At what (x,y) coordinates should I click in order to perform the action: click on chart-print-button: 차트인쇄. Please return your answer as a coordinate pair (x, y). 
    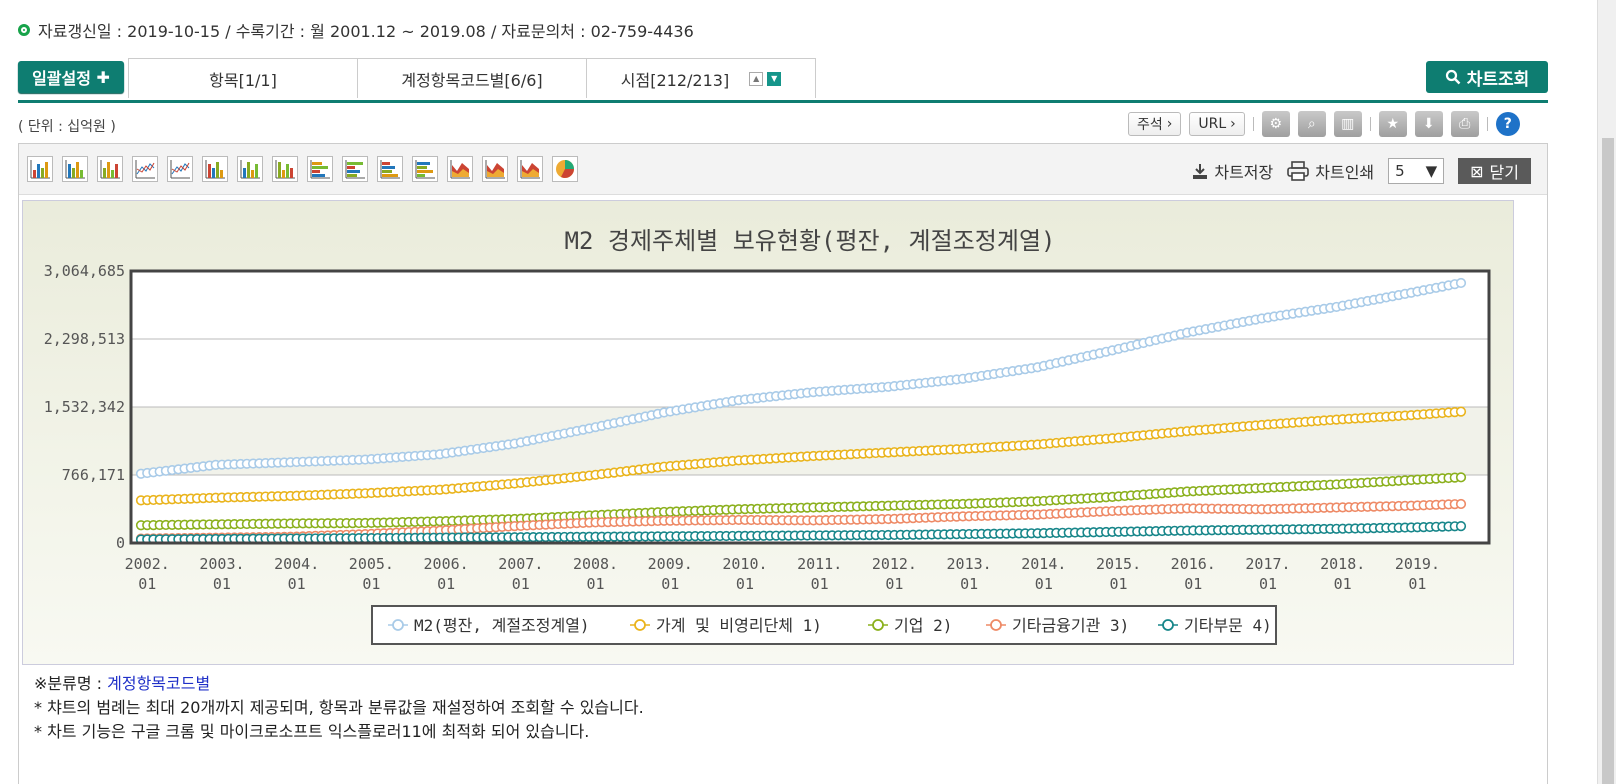
    Looking at the image, I should click on (1330, 171).